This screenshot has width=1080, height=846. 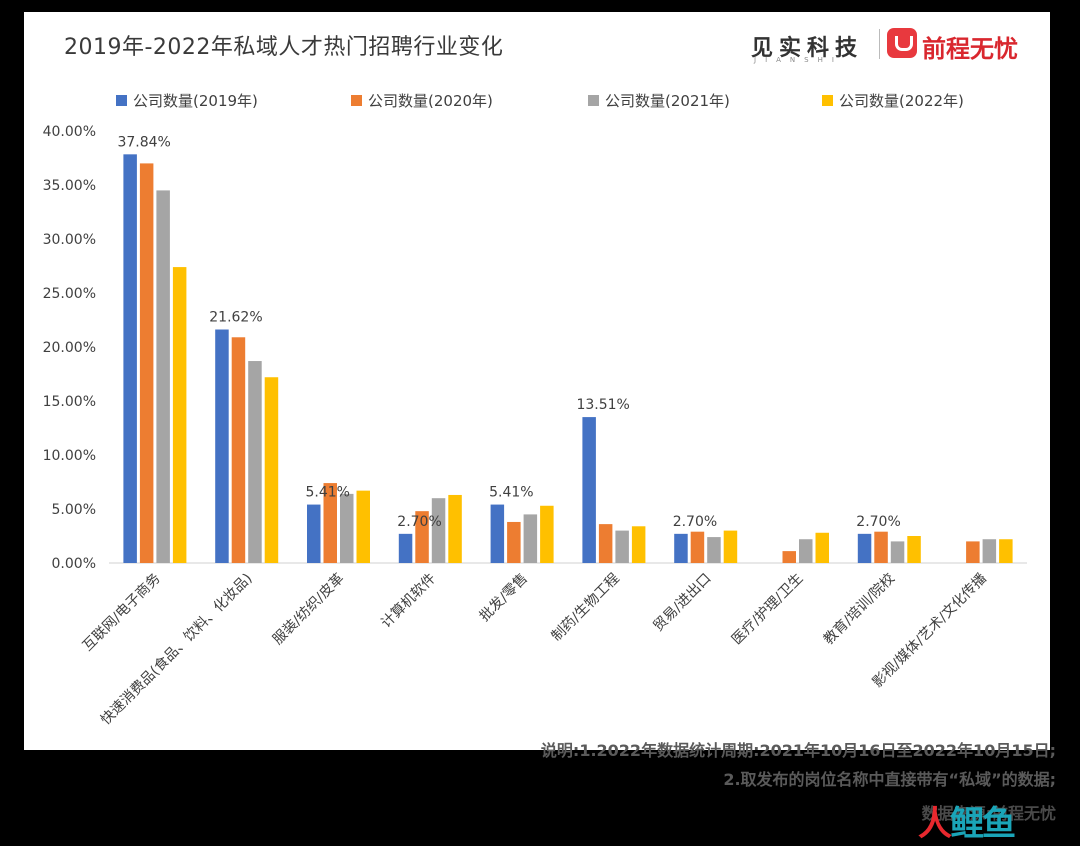 I want to click on qiancheng-logo-icon, so click(x=902, y=43).